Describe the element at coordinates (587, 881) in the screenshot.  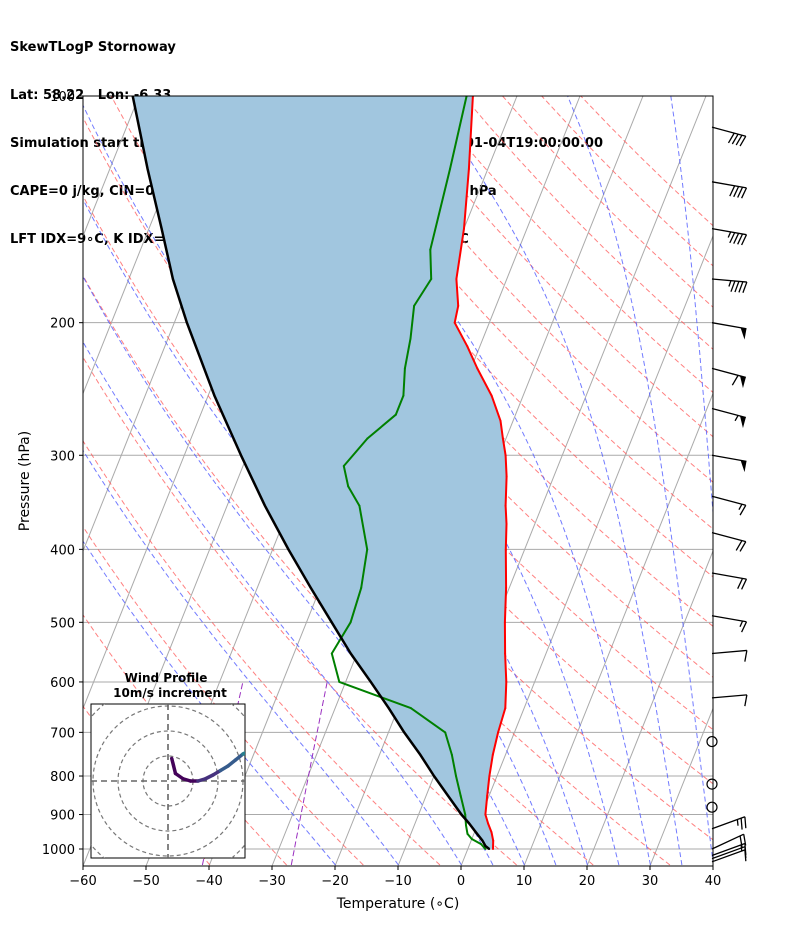
I see `x-tick-label: 20` at that location.